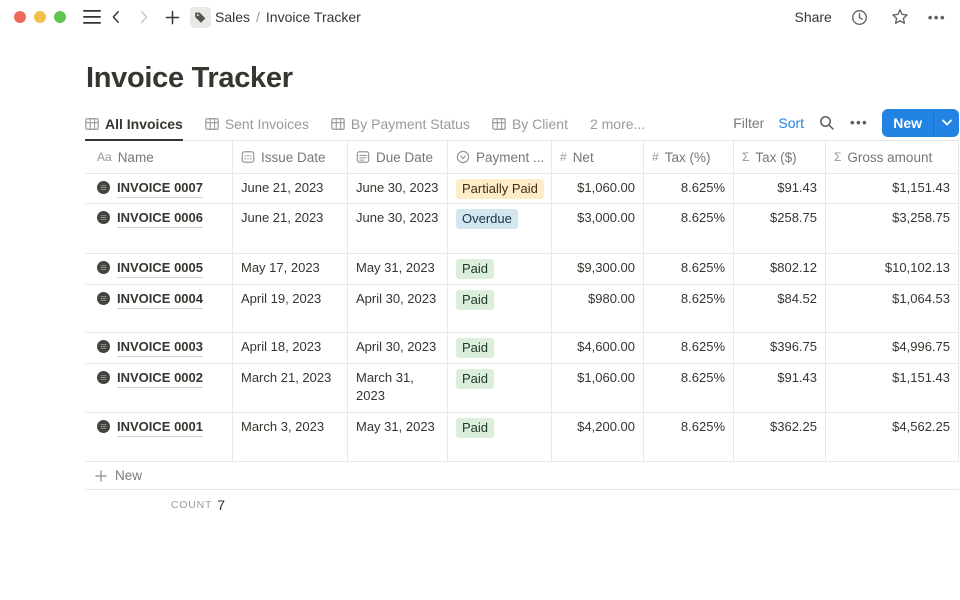 This screenshot has width=960, height=600. I want to click on gross-amount-cell: $10,102.13, so click(892, 269).